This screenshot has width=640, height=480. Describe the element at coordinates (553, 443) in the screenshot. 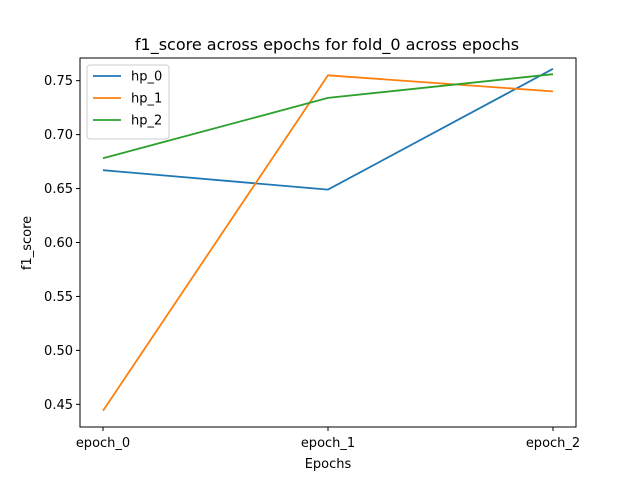

I see `x-tick-label: epoch_2` at that location.